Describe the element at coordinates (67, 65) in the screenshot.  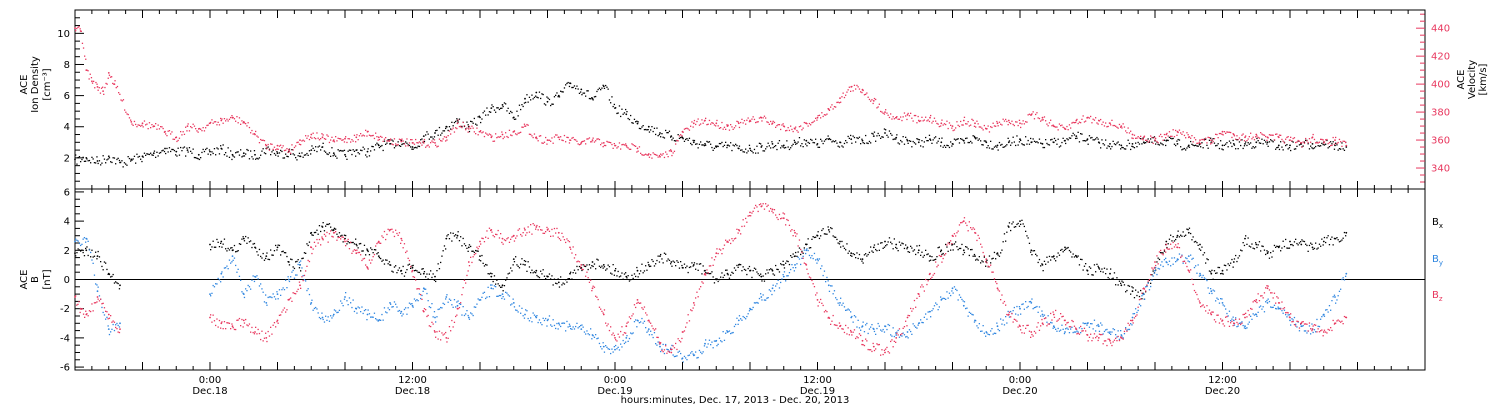
I see `left-tick-label: 8` at that location.